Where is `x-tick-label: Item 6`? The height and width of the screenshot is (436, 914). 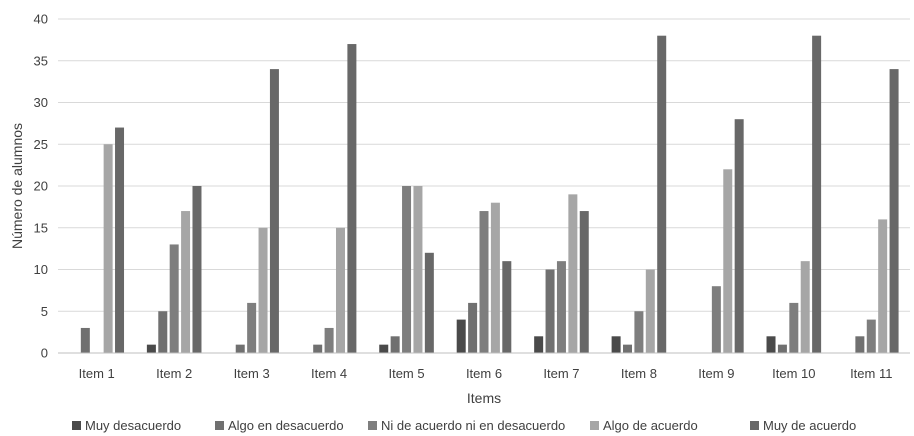 x-tick-label: Item 6 is located at coordinates (484, 373).